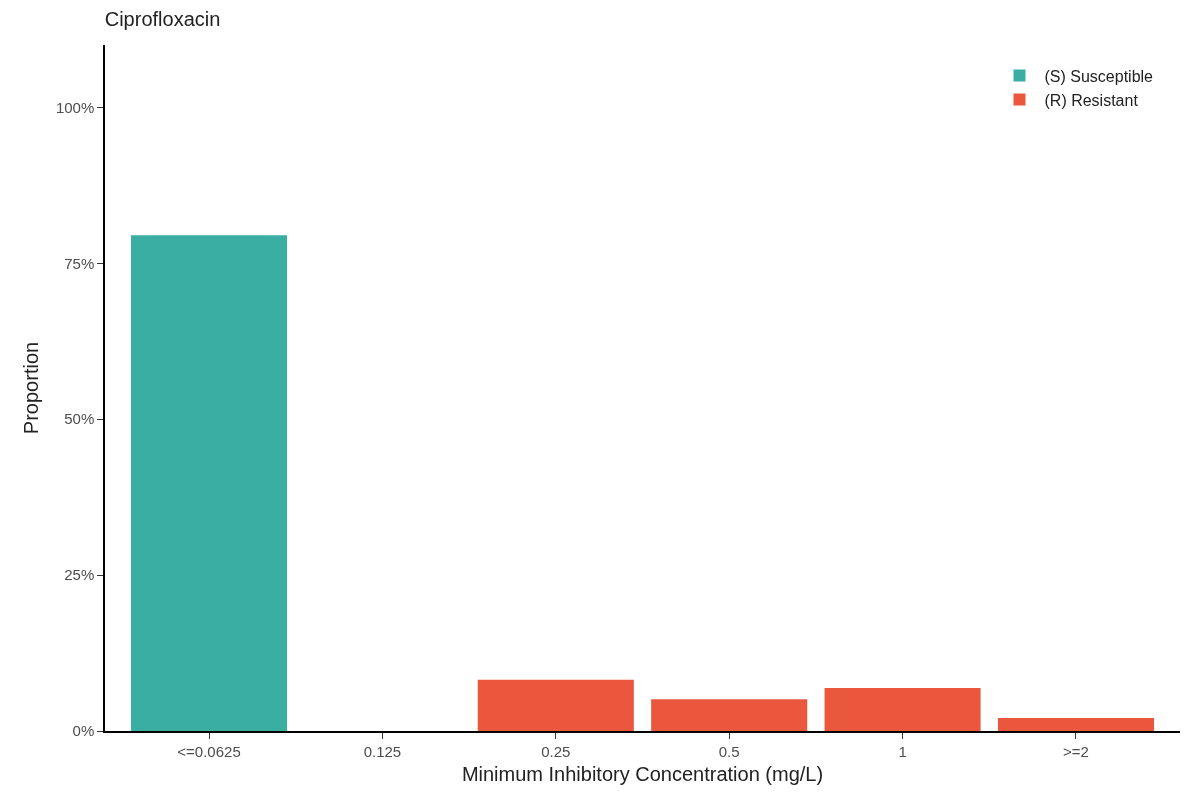 This screenshot has width=1190, height=801. Describe the element at coordinates (382, 751) in the screenshot. I see `x-tick-label: 0.125` at that location.